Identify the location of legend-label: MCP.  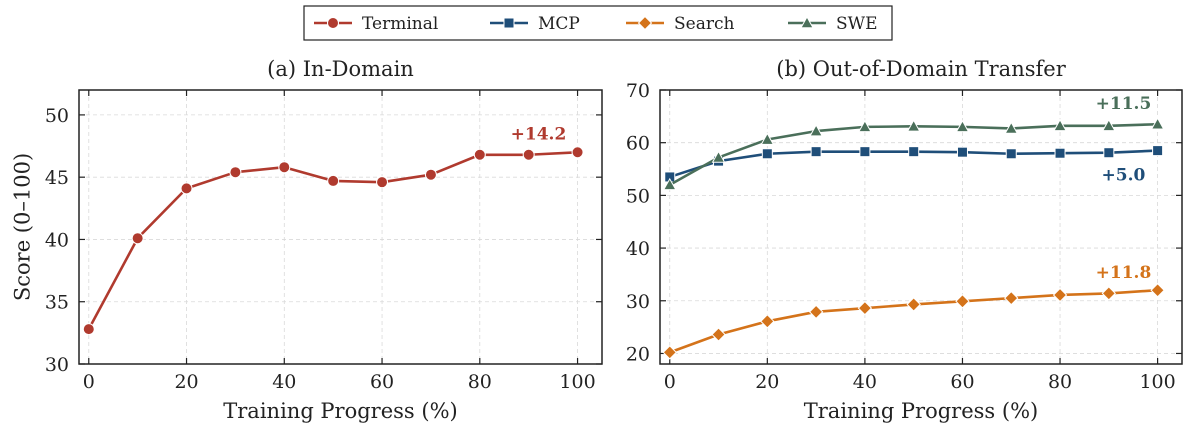
(559, 24).